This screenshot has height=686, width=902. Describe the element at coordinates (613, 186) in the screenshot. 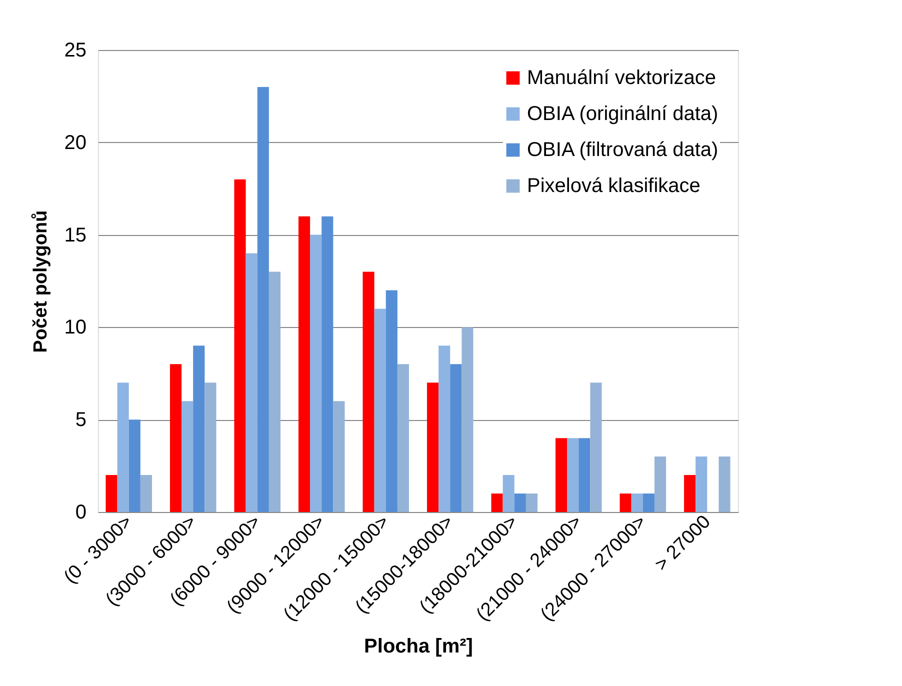

I see `legend-label: Pixelová klasifikace` at that location.